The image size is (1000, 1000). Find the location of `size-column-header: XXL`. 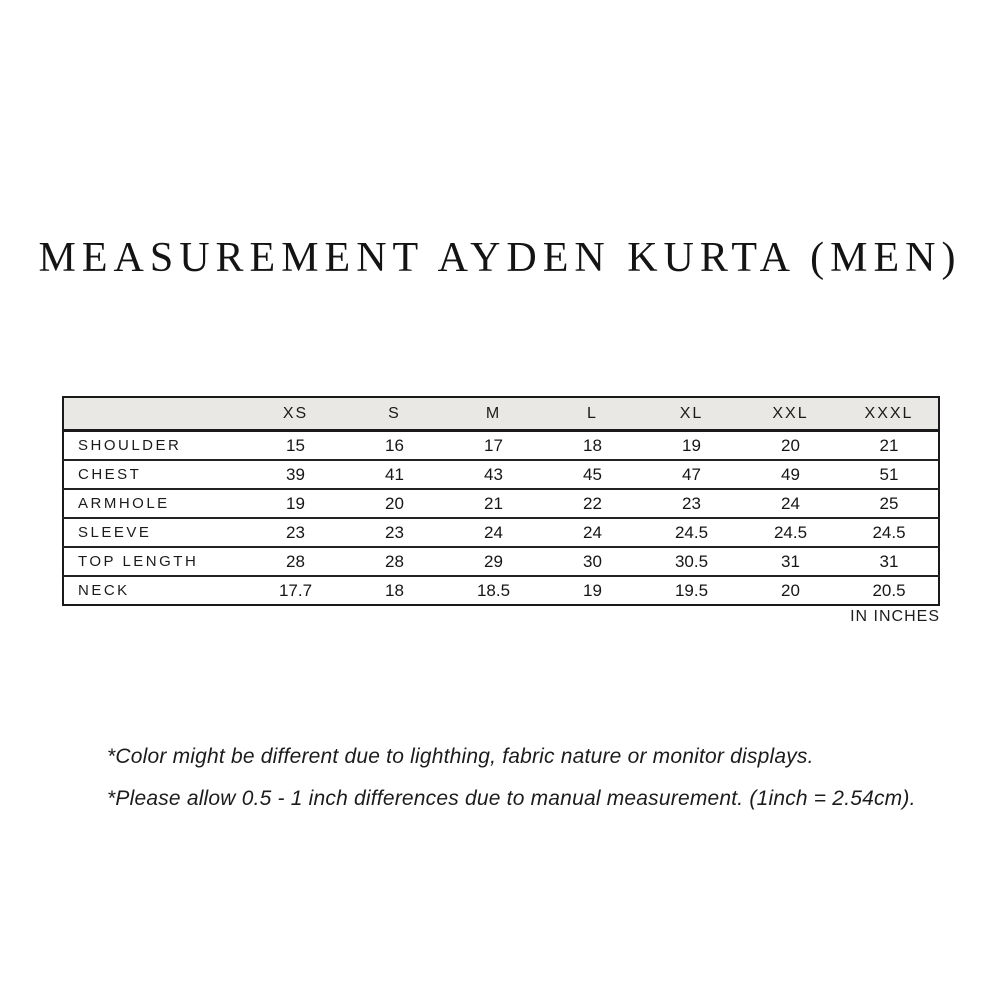

size-column-header: XXL is located at coordinates (790, 414).